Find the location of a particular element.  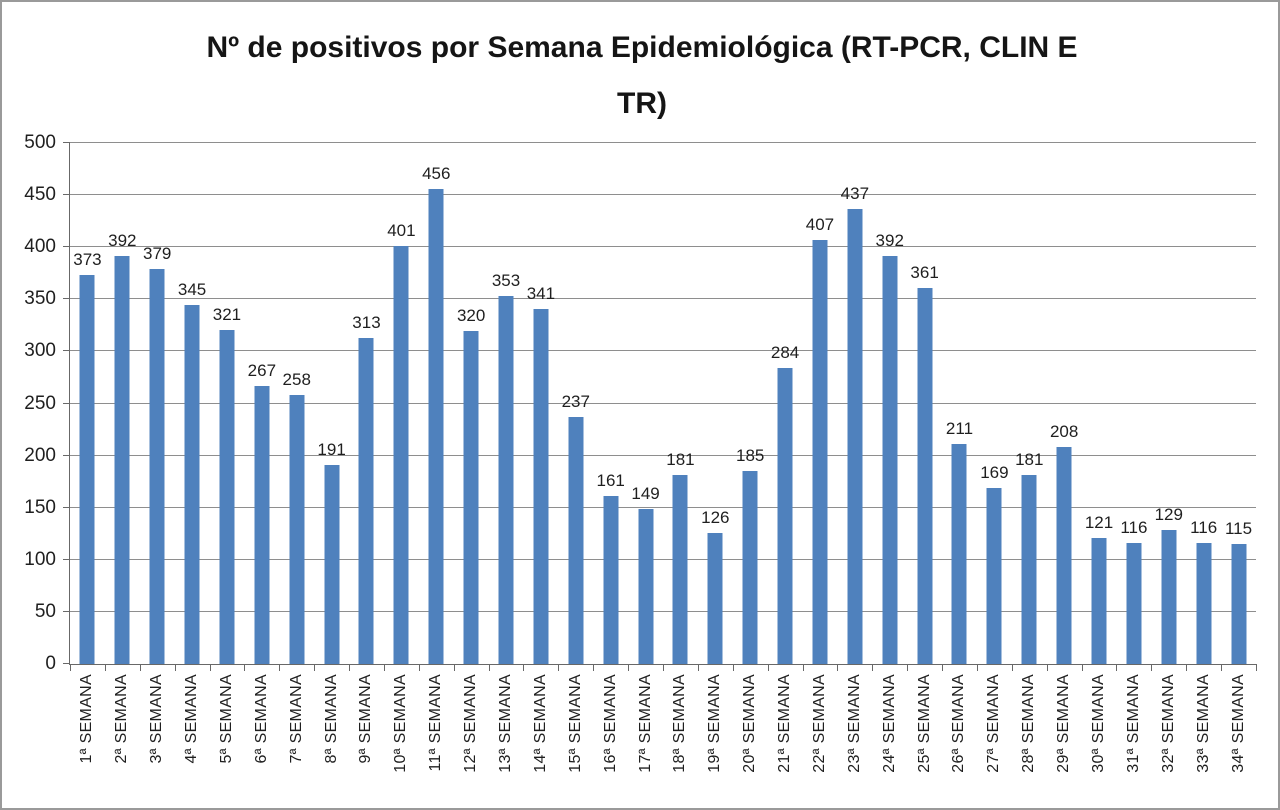

y-axis-label: 100 is located at coordinates (40, 559).